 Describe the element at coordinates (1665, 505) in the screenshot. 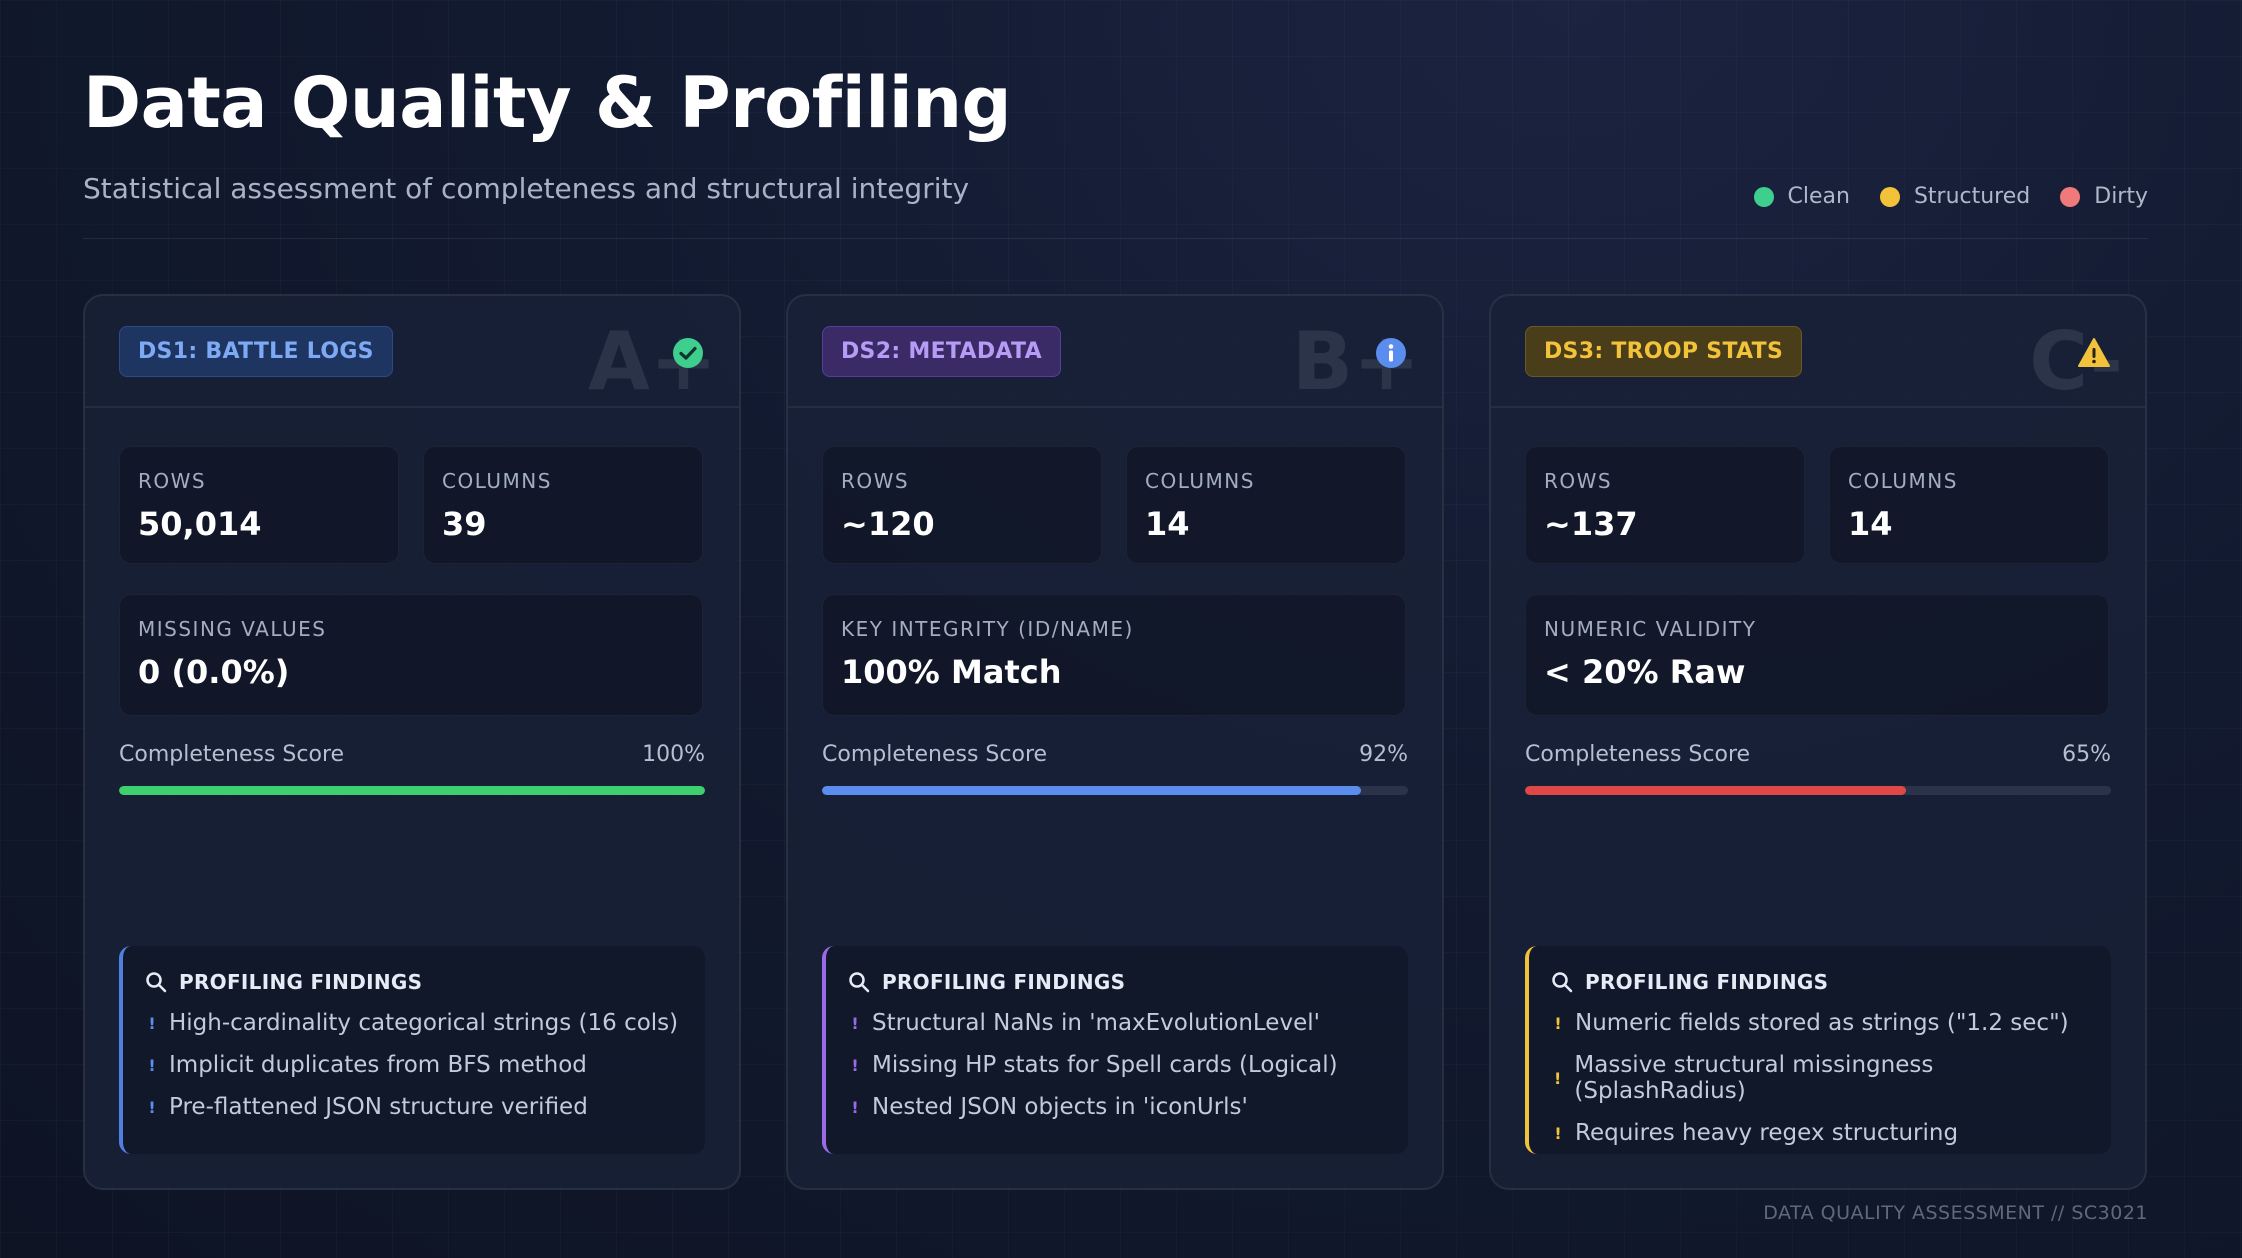

I see `rows-stat: ROWS ~137` at that location.